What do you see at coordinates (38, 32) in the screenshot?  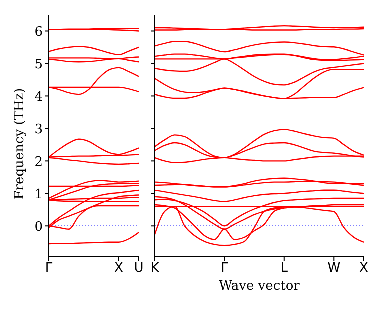 I see `y-tick-label: 6` at bounding box center [38, 32].